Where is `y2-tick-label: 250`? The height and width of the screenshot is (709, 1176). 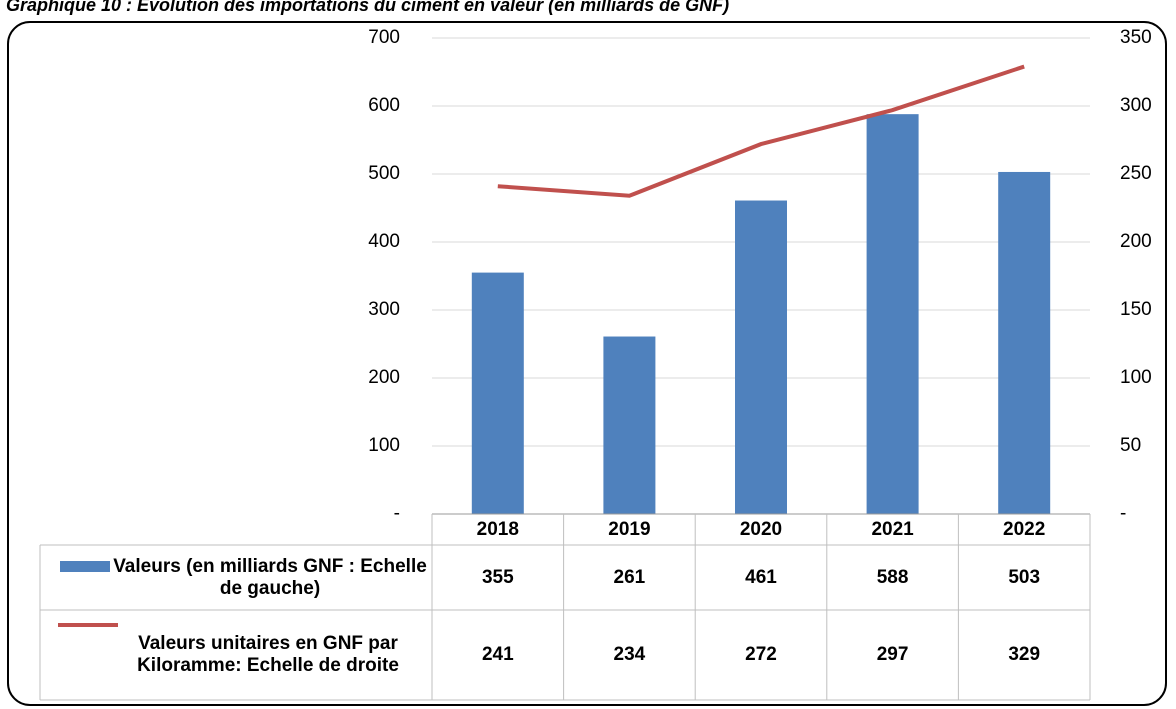
y2-tick-label: 250 is located at coordinates (1136, 173).